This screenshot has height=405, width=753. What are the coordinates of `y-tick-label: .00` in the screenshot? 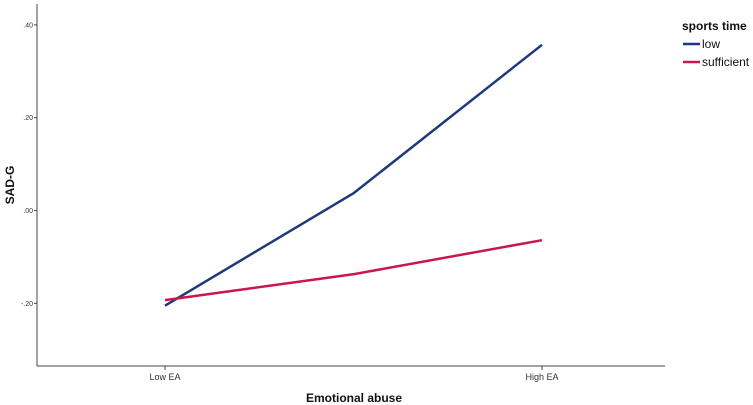 It's located at (28, 211).